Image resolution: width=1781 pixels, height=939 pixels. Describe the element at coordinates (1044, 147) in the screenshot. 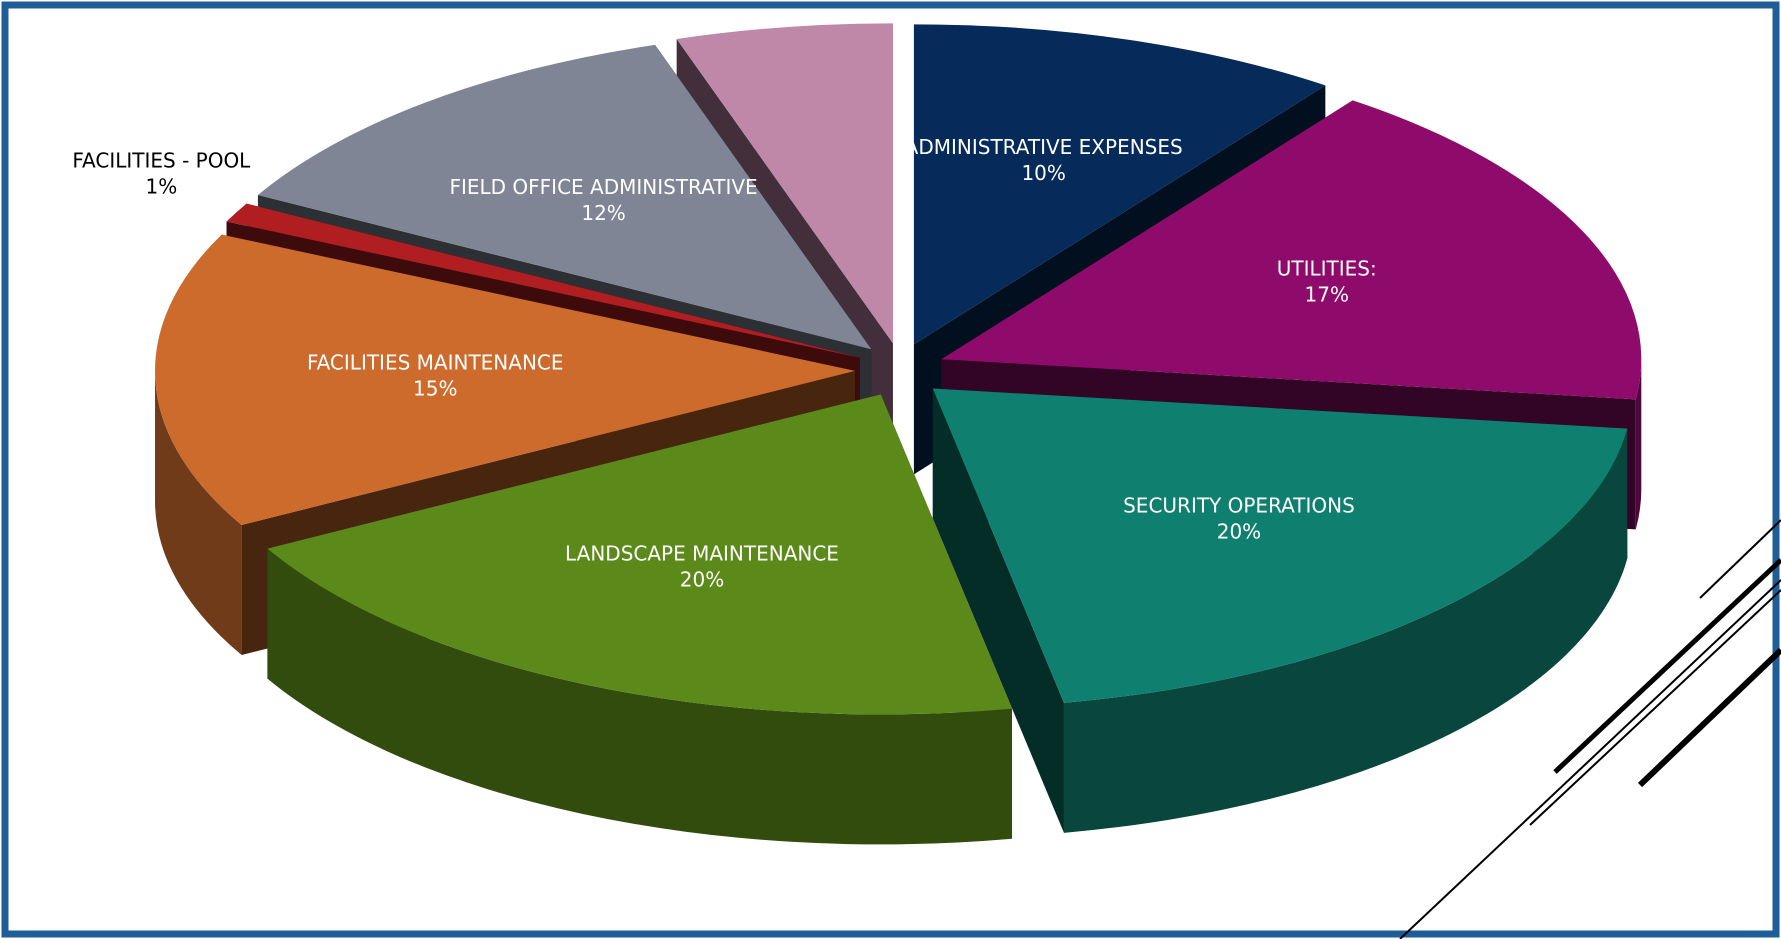

I see `slice-label: ADMINISTRATIVE EXPENSES` at that location.